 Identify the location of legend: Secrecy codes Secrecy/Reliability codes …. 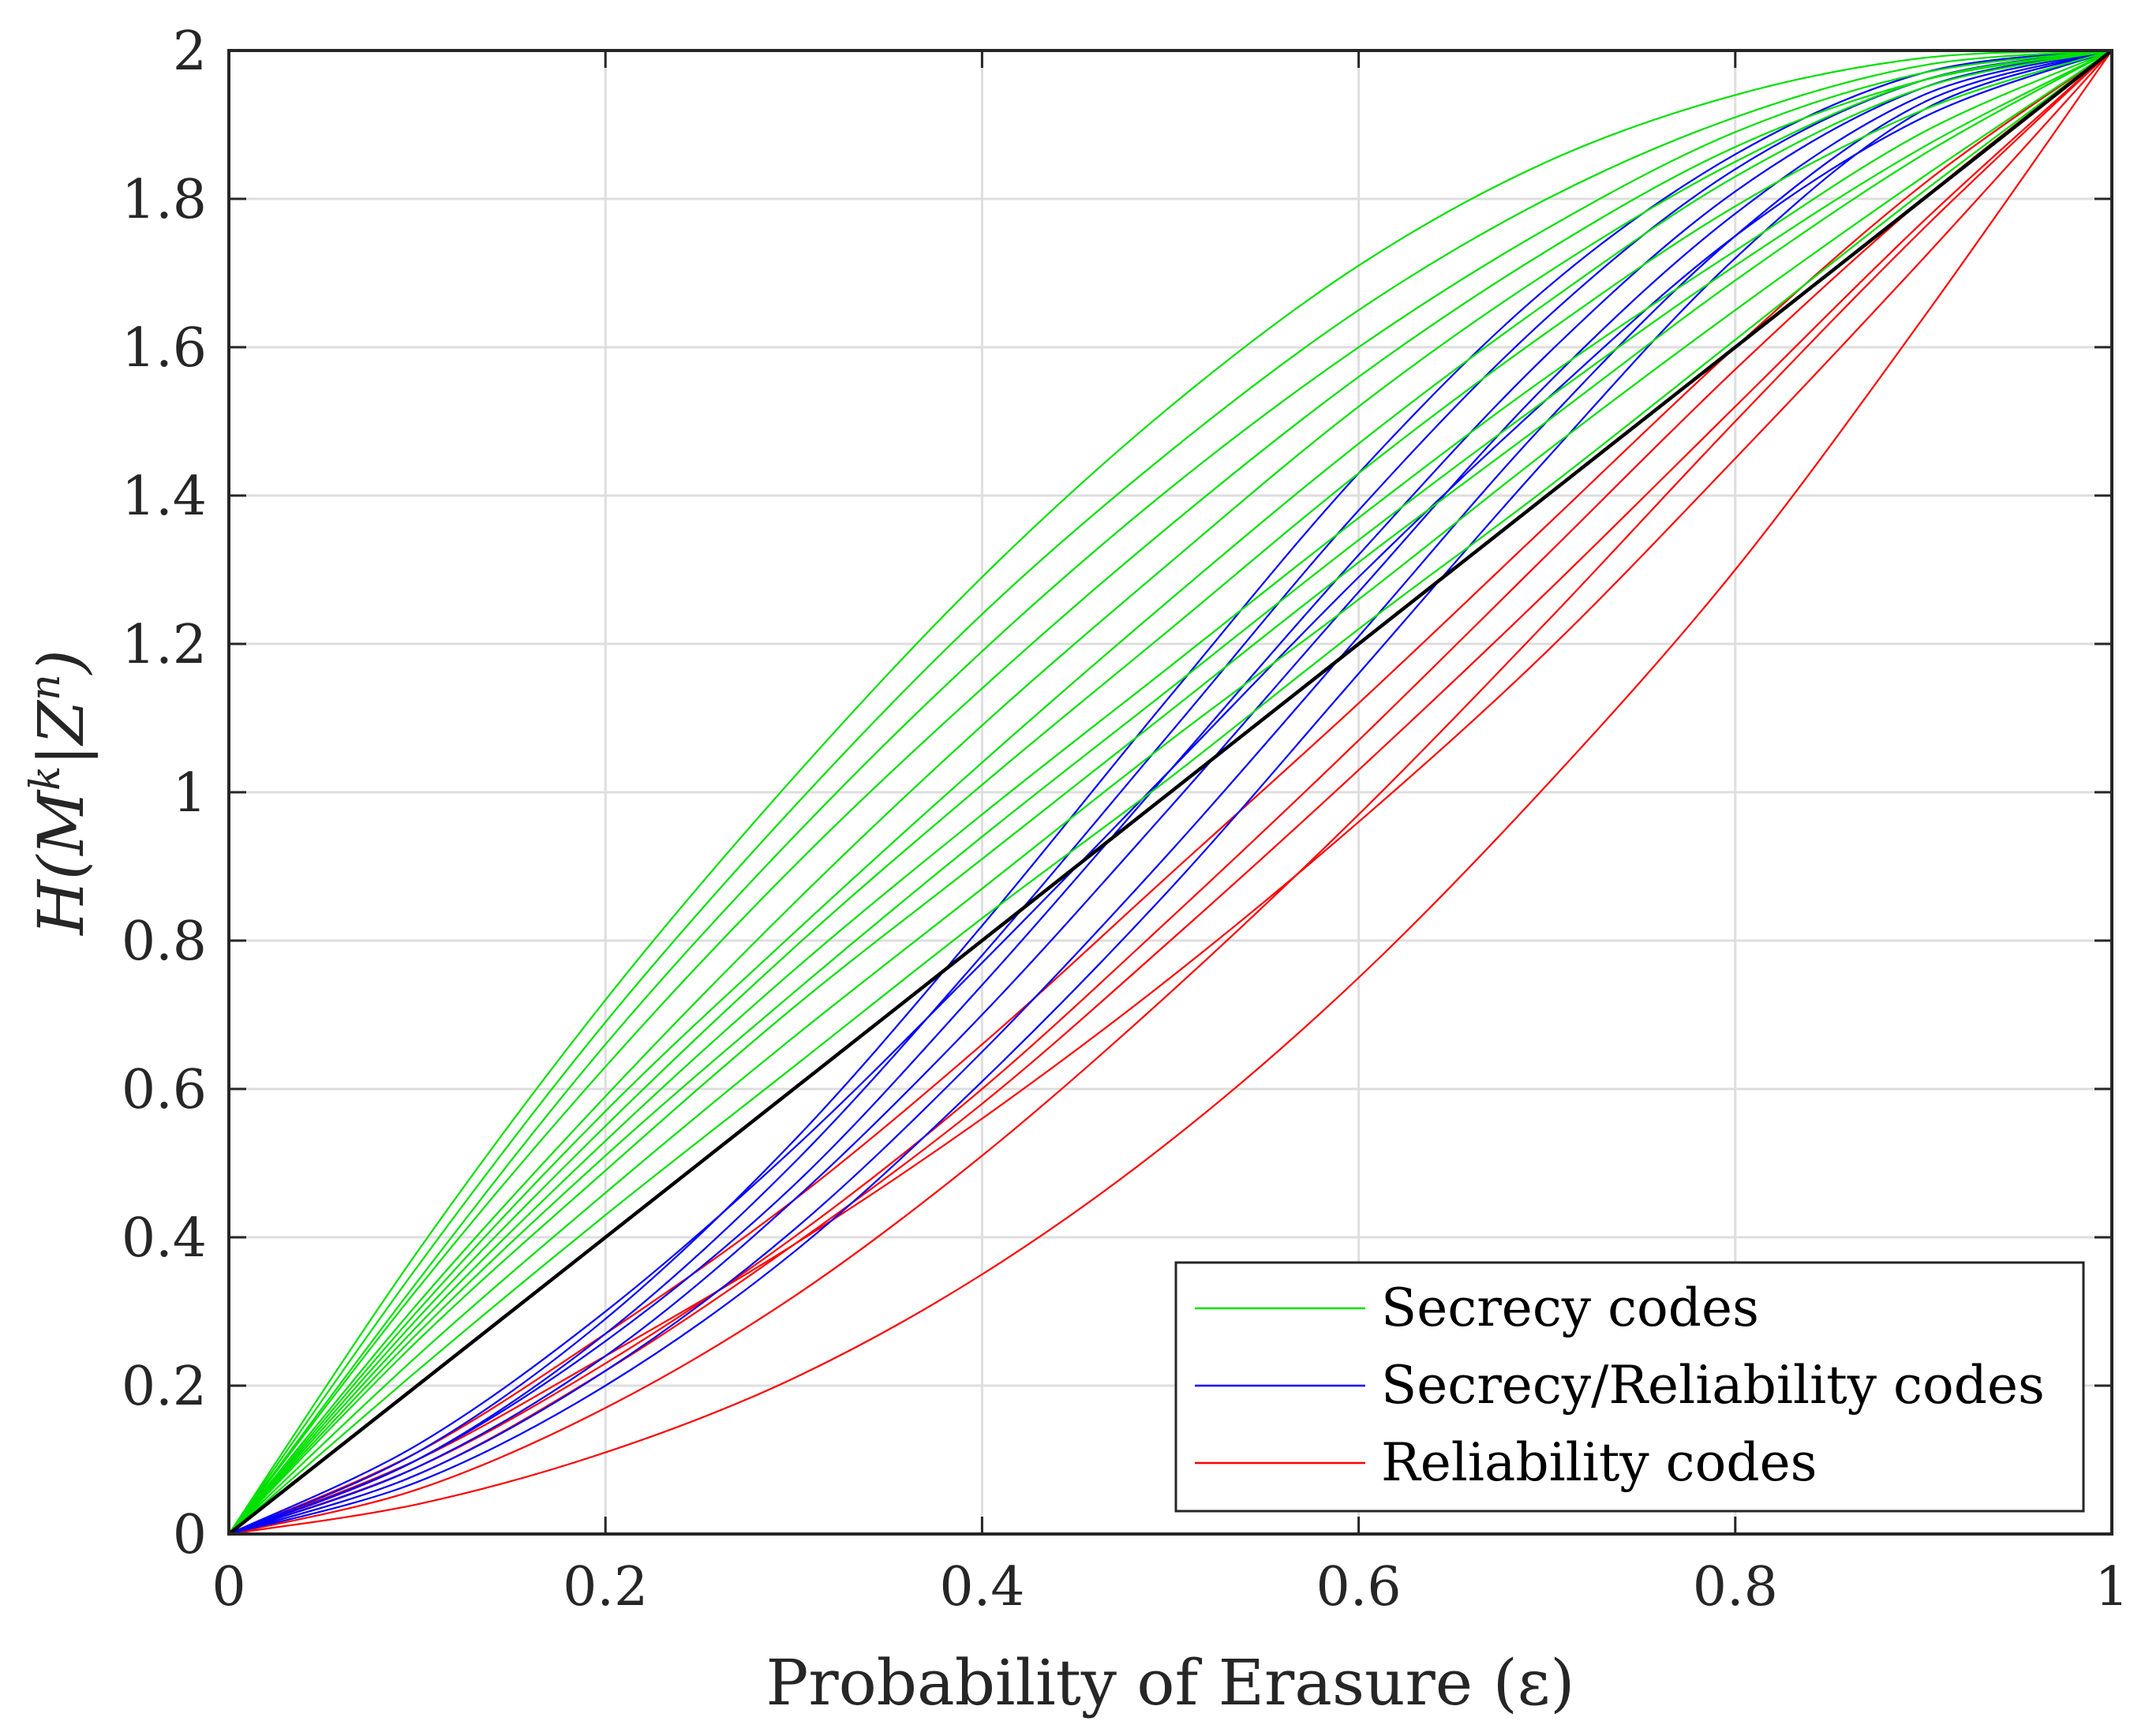
(1629, 1387).